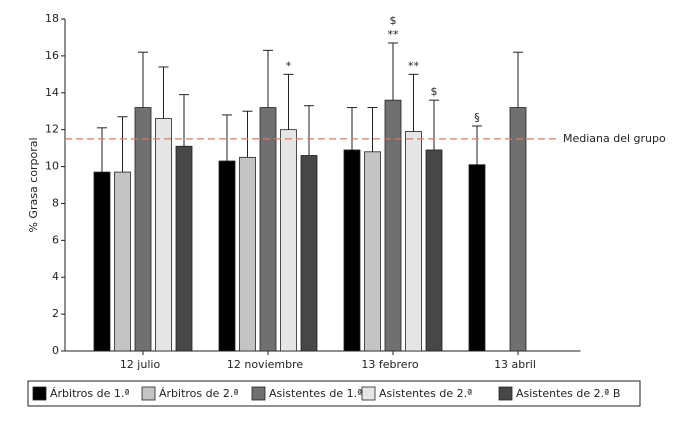  I want to click on y-tick-label: 16, so click(52, 55).